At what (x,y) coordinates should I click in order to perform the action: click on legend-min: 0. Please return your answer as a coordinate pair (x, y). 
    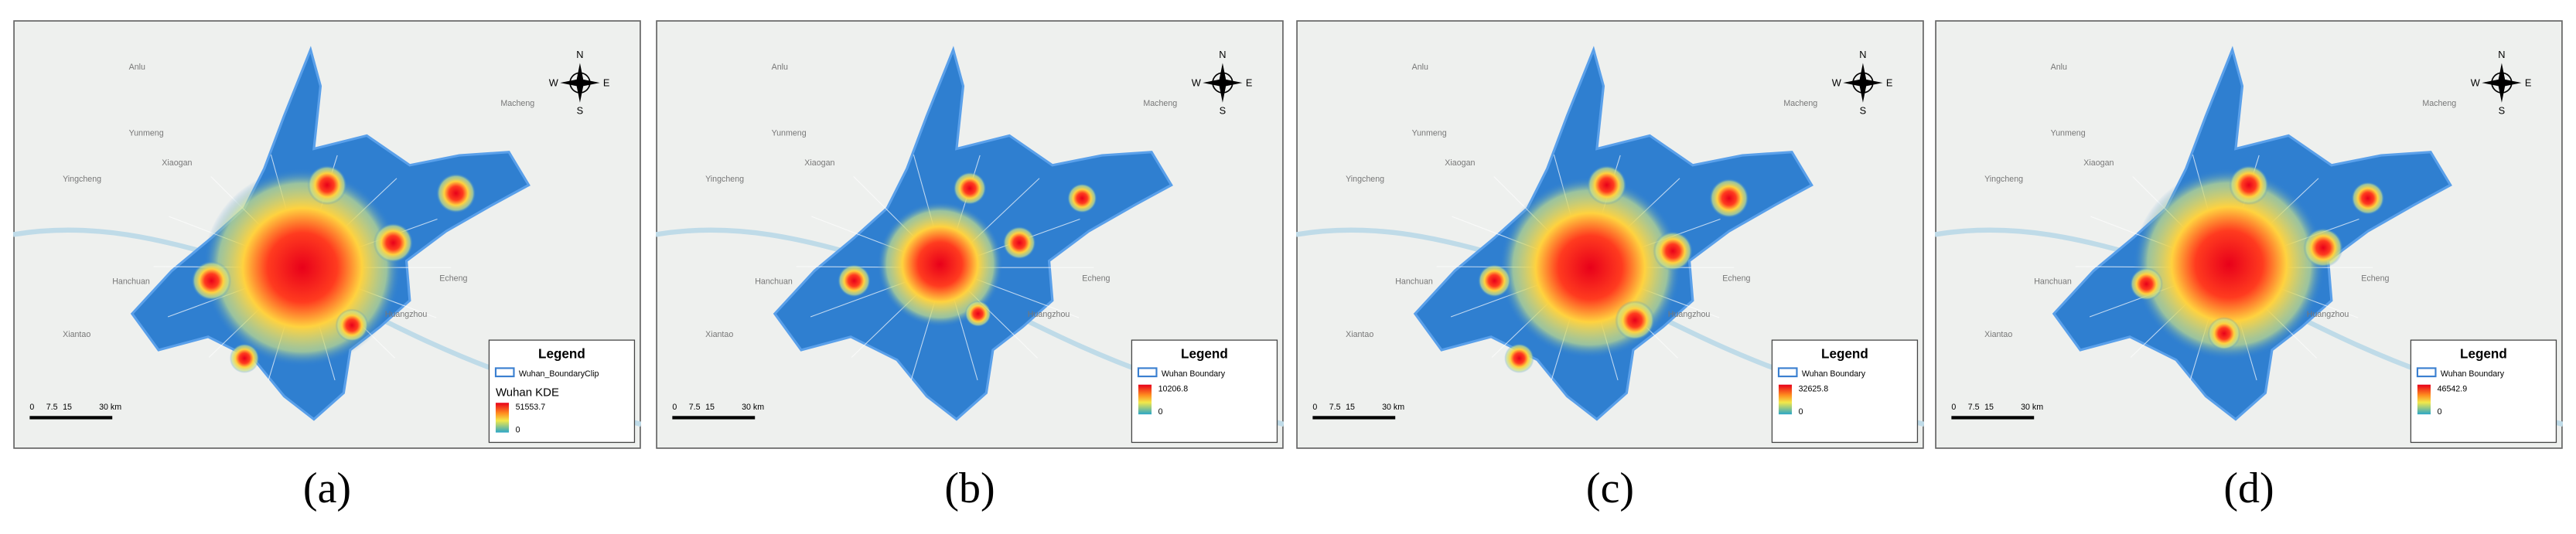
    Looking at the image, I should click on (1161, 412).